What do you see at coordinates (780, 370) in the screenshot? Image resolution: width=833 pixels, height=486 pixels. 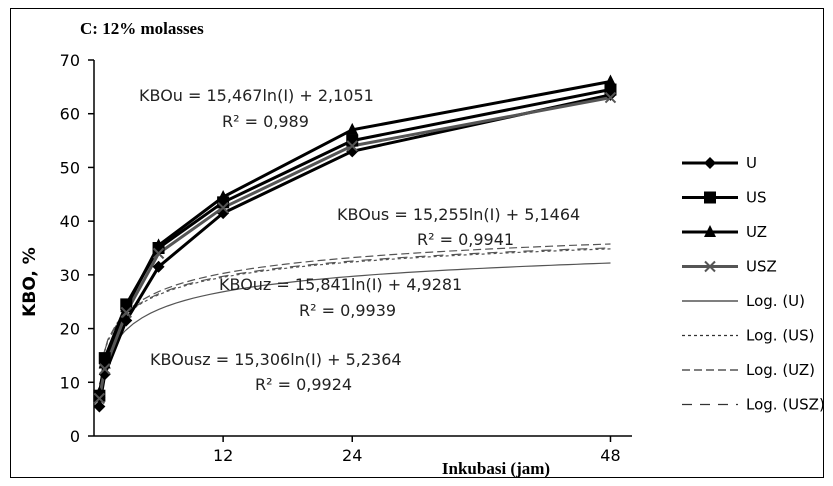 I see `legend-label-log-uz: Log. (UZ)` at bounding box center [780, 370].